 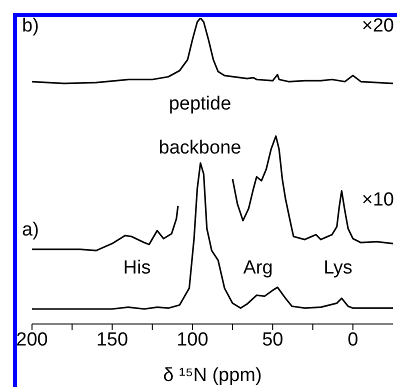 What do you see at coordinates (192, 339) in the screenshot?
I see `x-tick-label: 100` at bounding box center [192, 339].